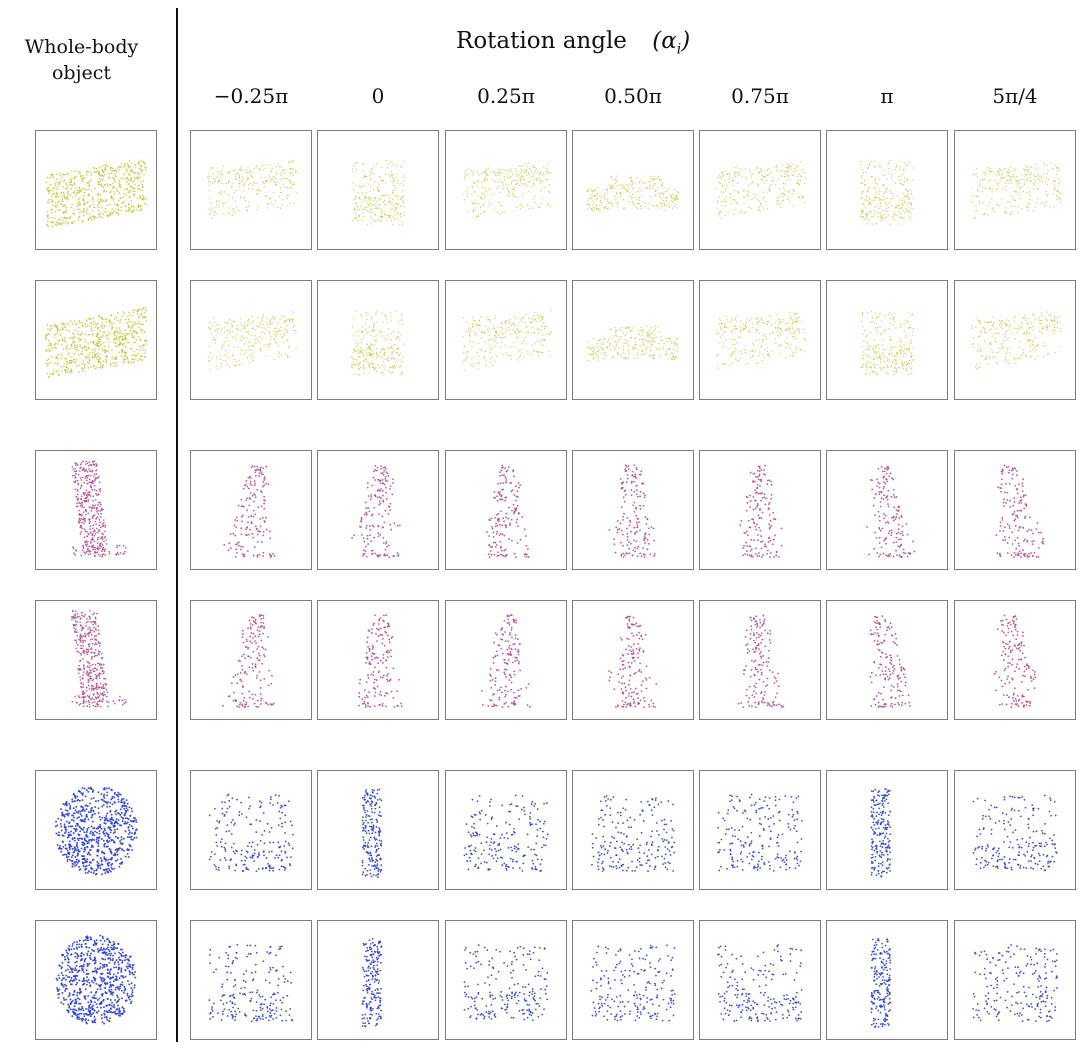 The image size is (1082, 1045). Describe the element at coordinates (506, 96) in the screenshot. I see `angle-label-0-25pi: 0.25π` at that location.